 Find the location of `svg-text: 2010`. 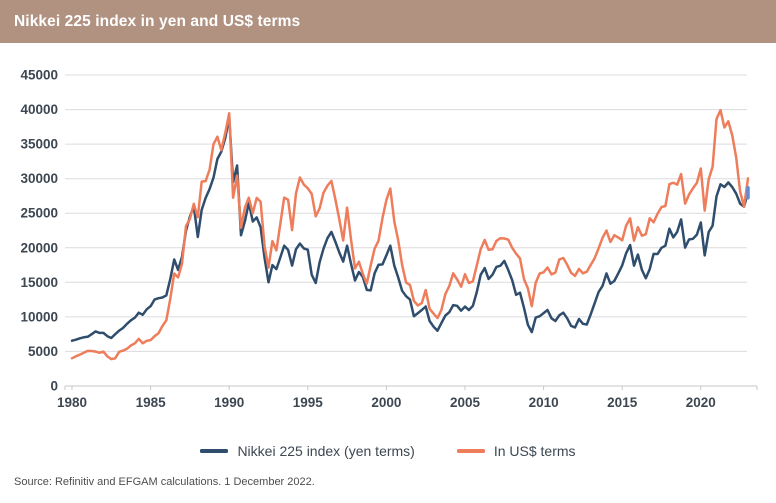

svg-text: 2010 is located at coordinates (544, 402).